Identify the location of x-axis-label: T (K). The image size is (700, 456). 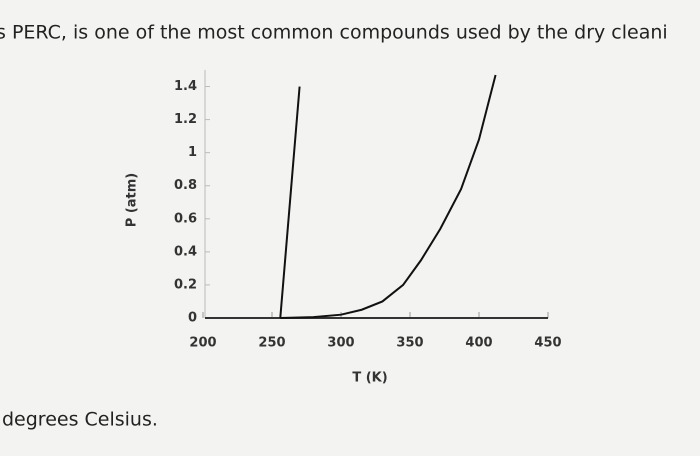
(369, 378).